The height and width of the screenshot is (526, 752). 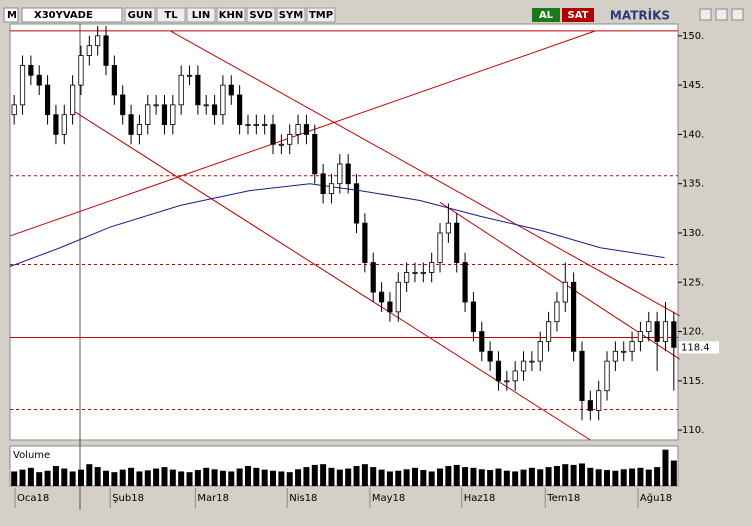 I want to click on toolbar-button-label: KHN, so click(x=231, y=15).